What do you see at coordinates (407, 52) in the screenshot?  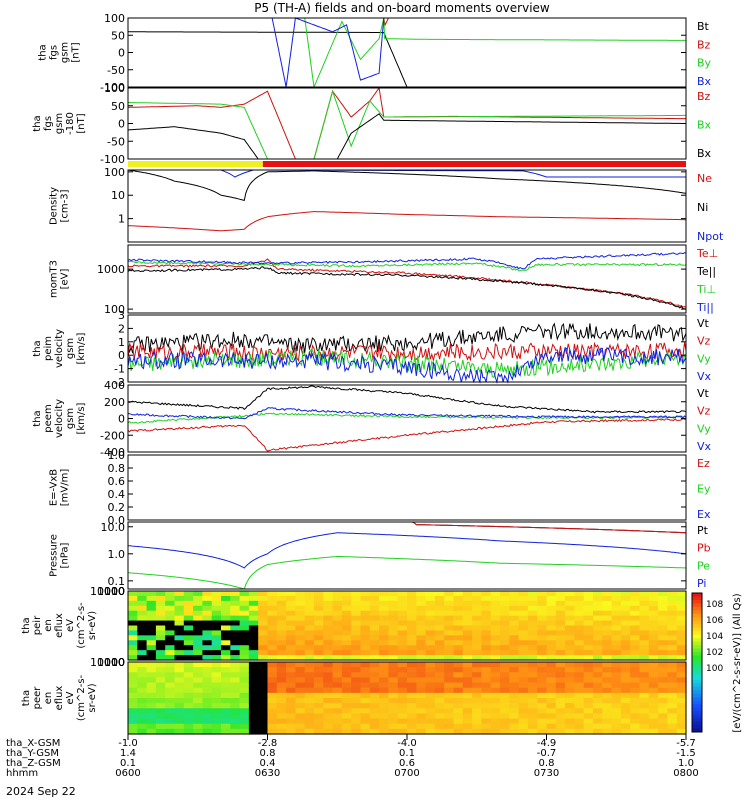 I see `series-Bx` at bounding box center [407, 52].